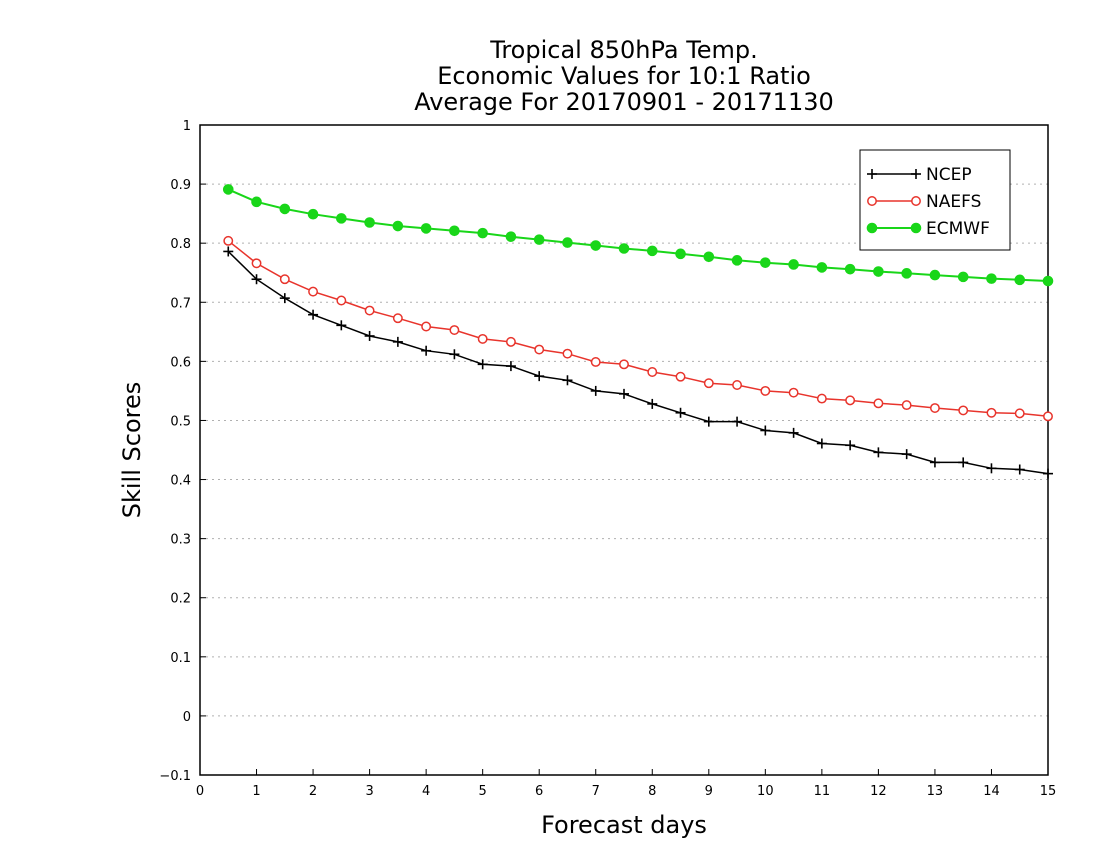 The image size is (1100, 850). Describe the element at coordinates (180, 481) in the screenshot. I see `y-tick-label: 0.4` at that location.